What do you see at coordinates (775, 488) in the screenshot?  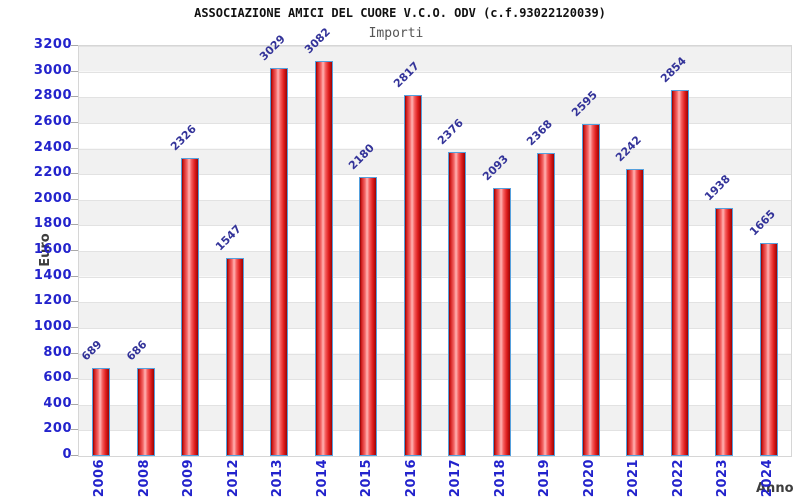 I see `x-axis-title: Anno` at bounding box center [775, 488].